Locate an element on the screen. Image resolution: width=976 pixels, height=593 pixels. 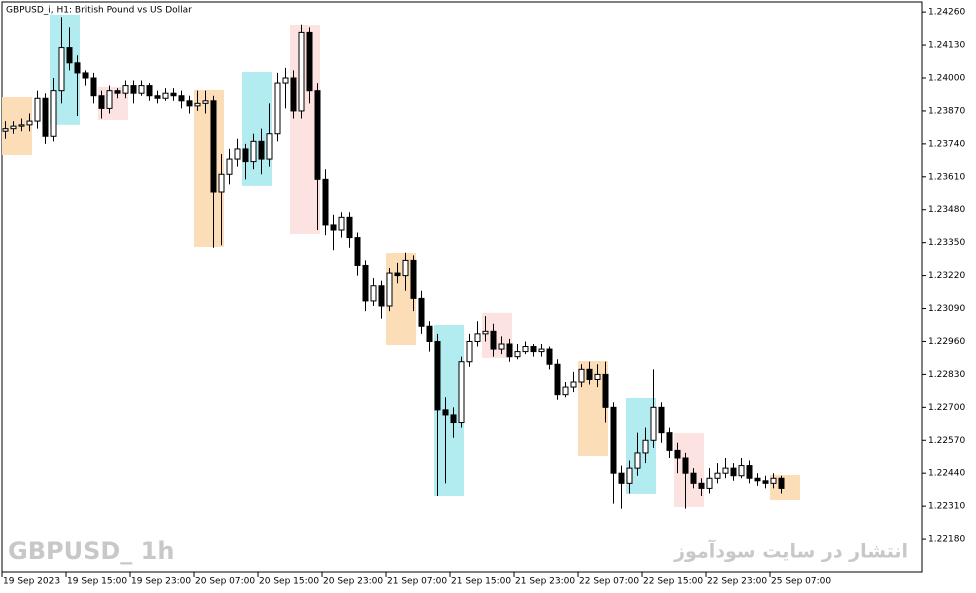
x-tick-label: 21 Sep 23:00 is located at coordinates (545, 582).